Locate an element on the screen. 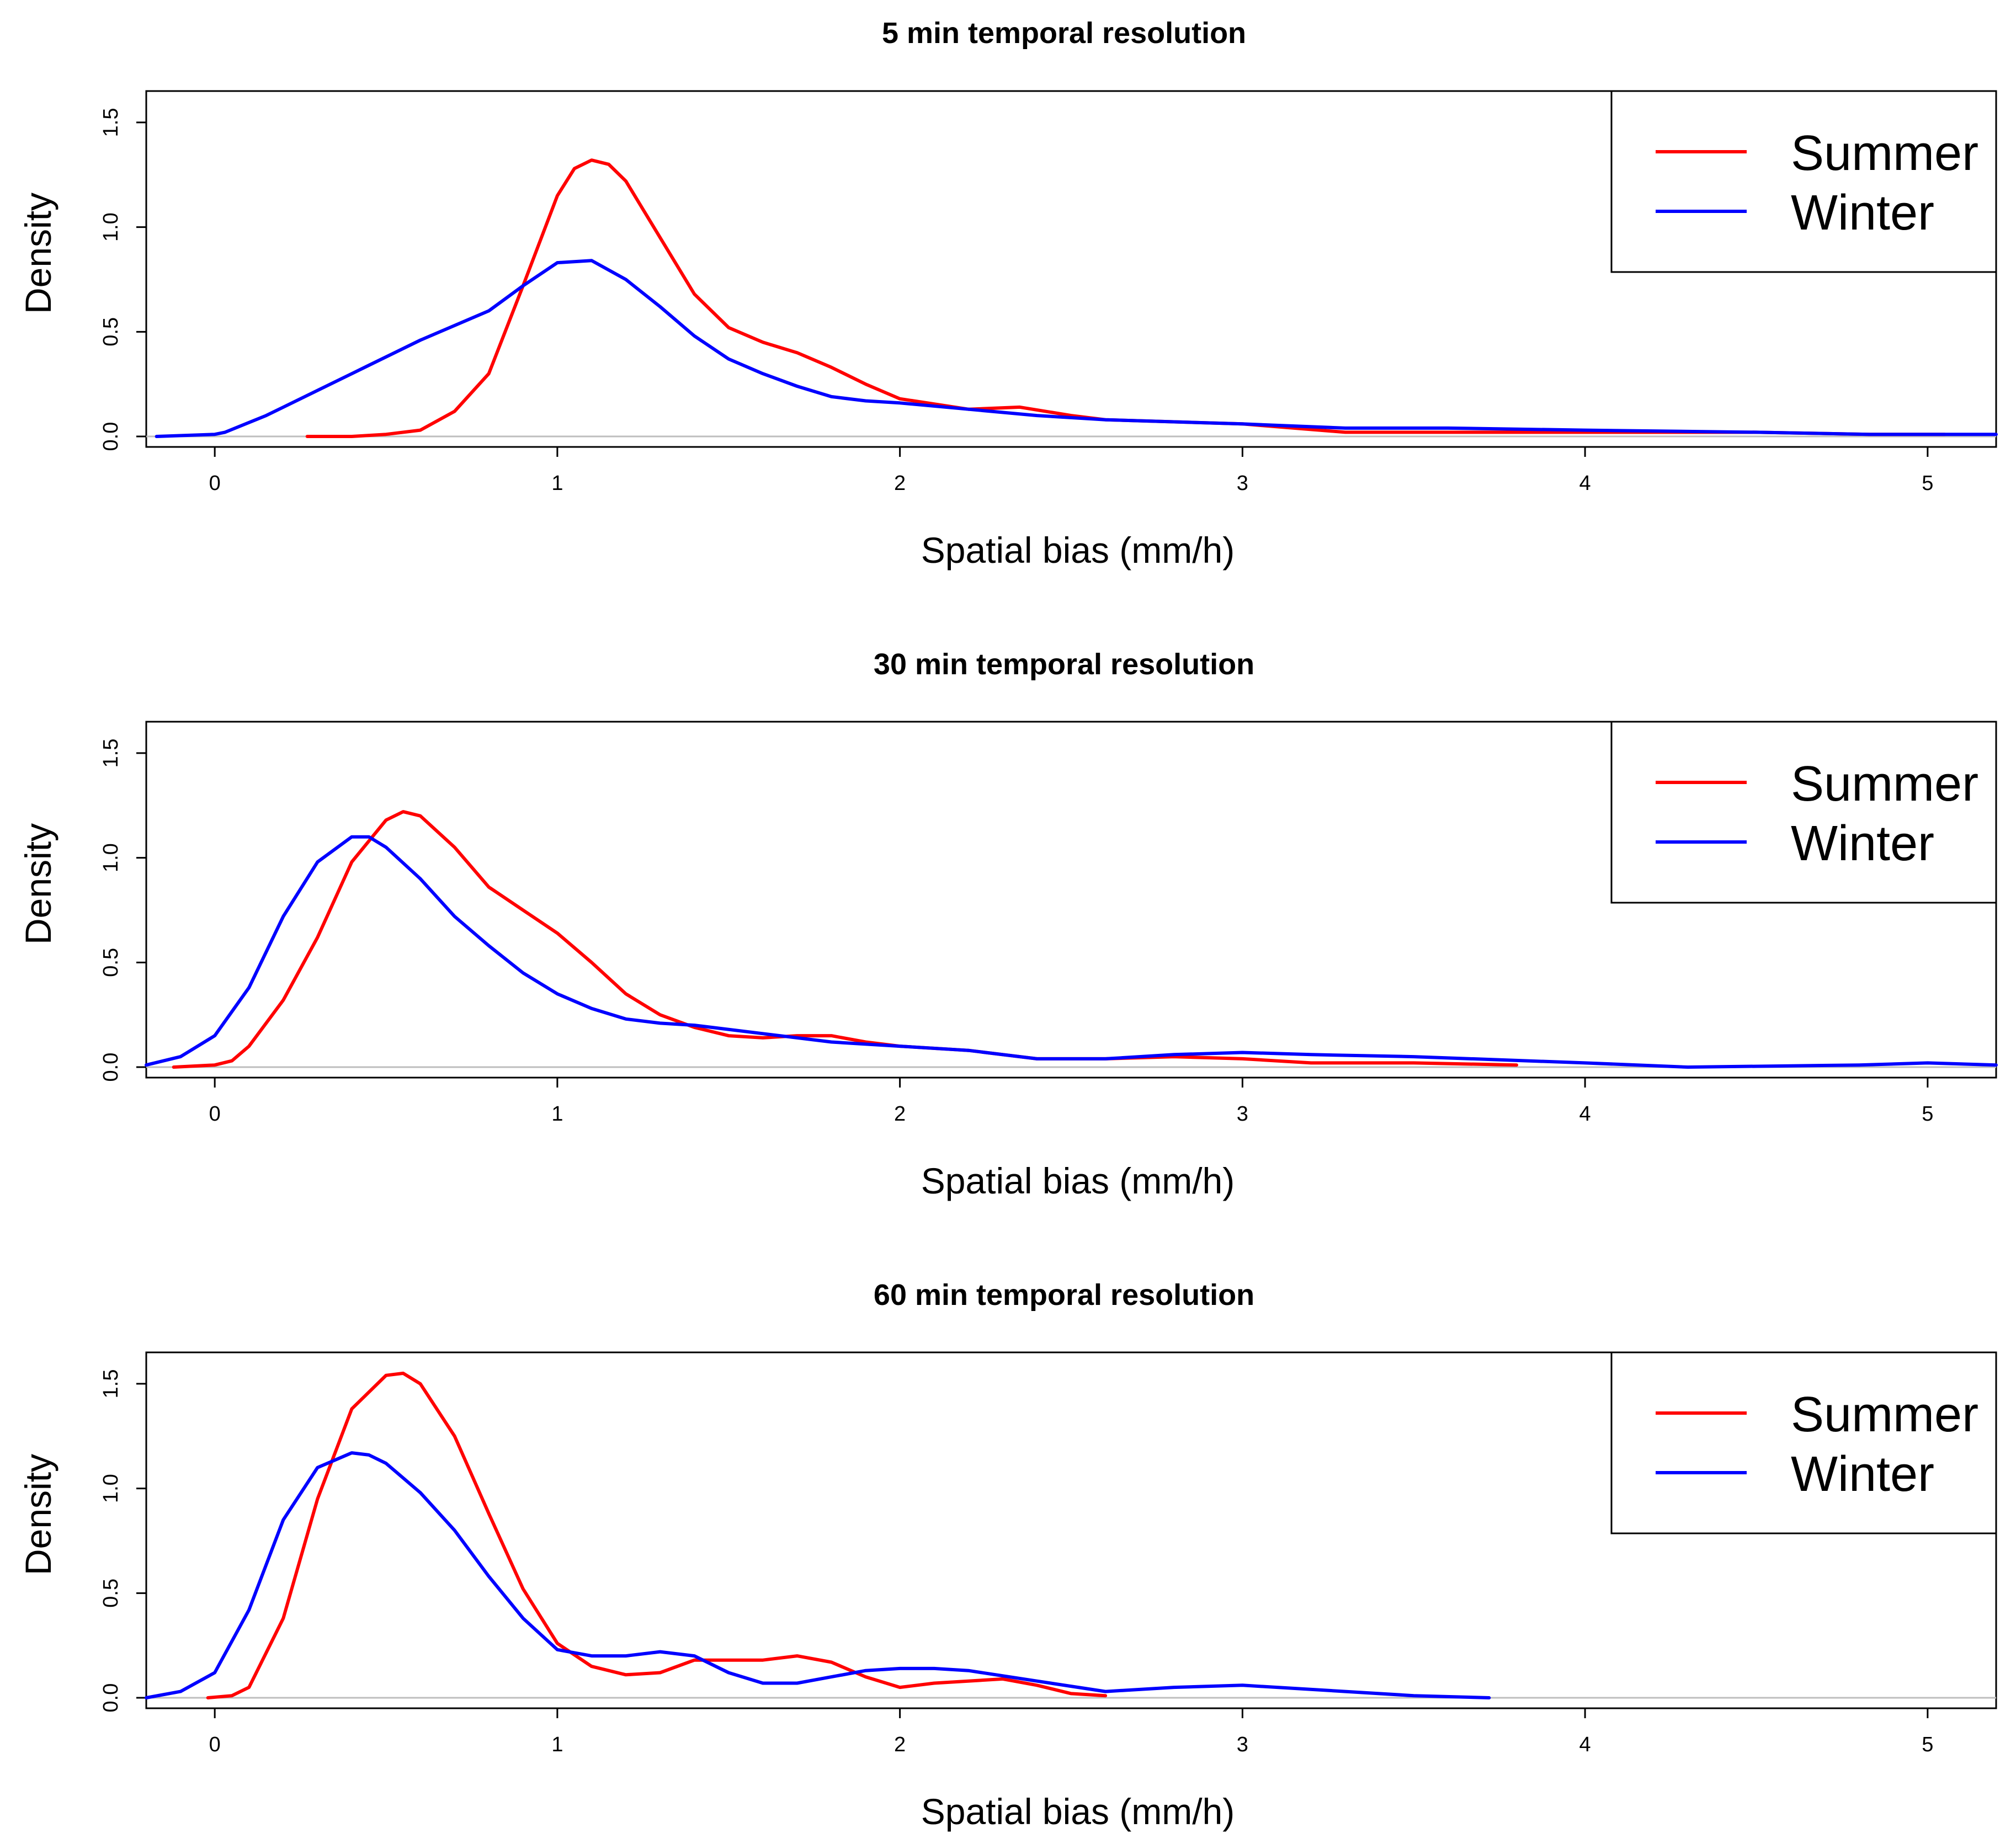  panel-title: 5 min temporal resolution is located at coordinates (1064, 33).